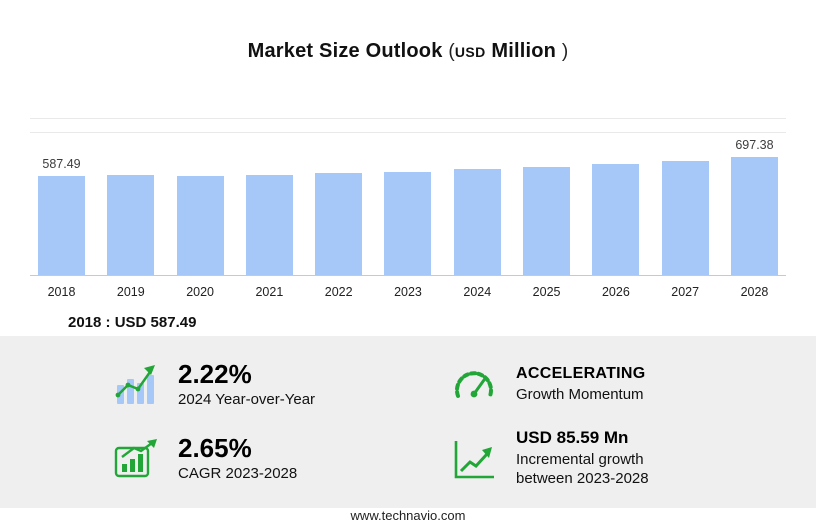  Describe the element at coordinates (474, 459) in the screenshot. I see `trend-line-axes-icon` at that location.